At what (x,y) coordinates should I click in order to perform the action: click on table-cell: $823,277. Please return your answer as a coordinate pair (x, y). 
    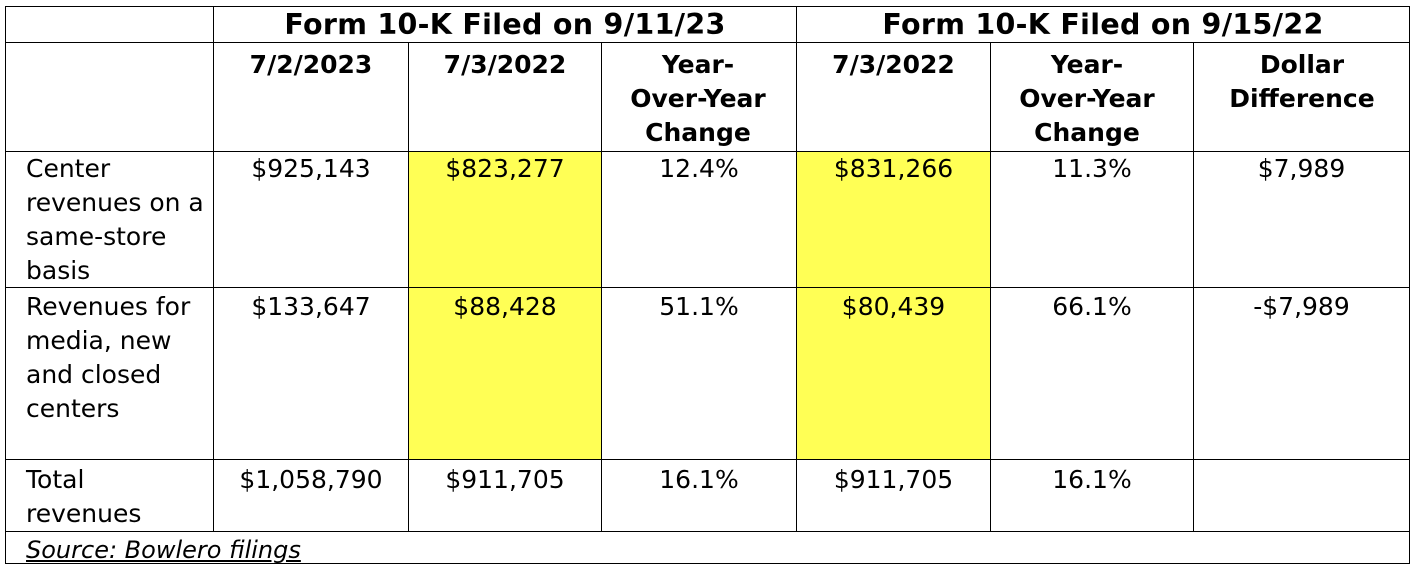
    Looking at the image, I should click on (505, 168).